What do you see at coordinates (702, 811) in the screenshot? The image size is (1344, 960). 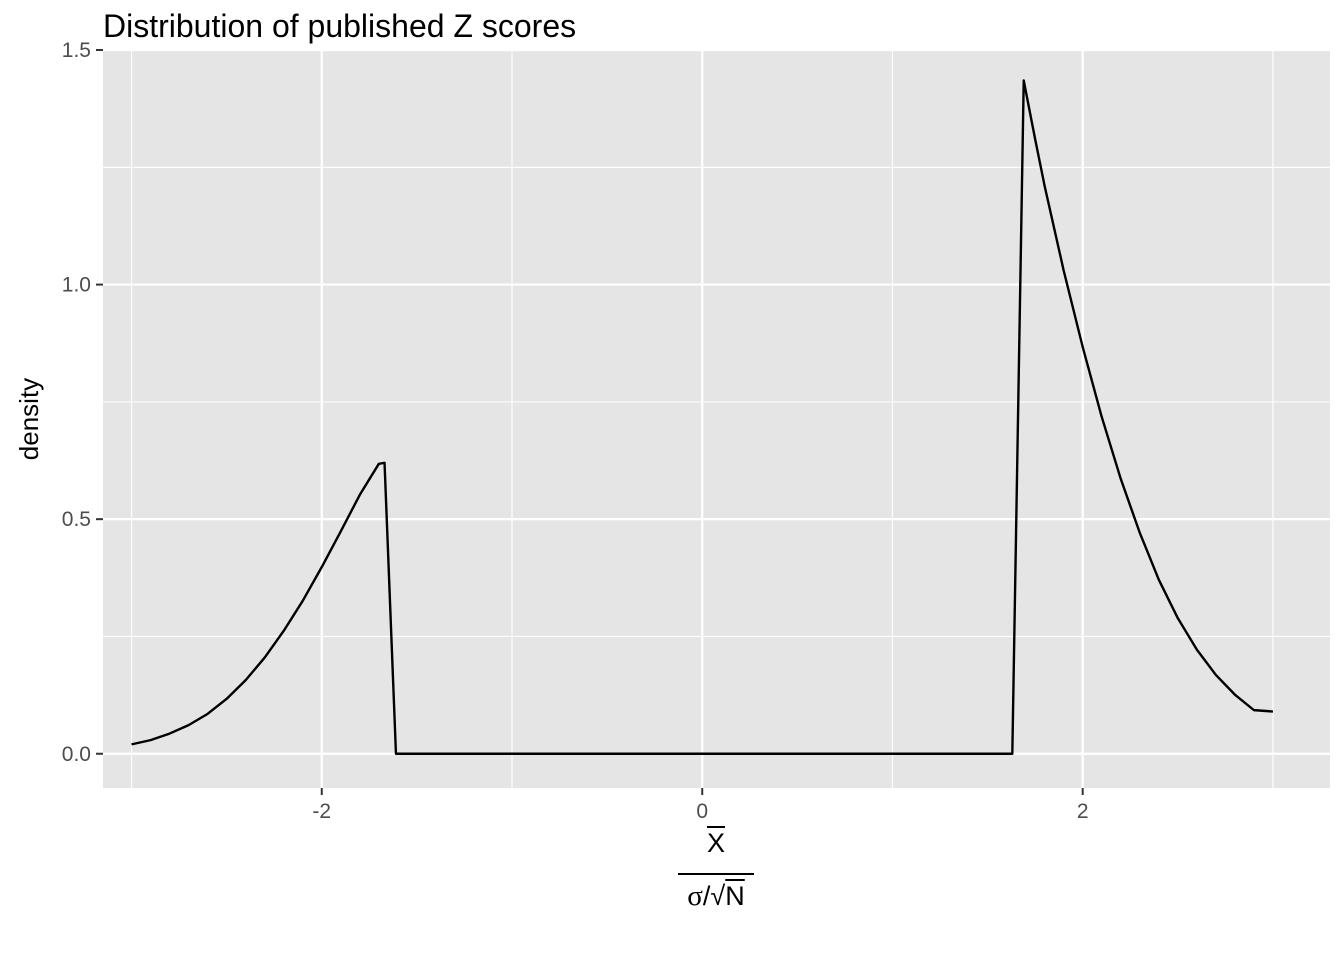 I see `x-tick-label: 0` at bounding box center [702, 811].